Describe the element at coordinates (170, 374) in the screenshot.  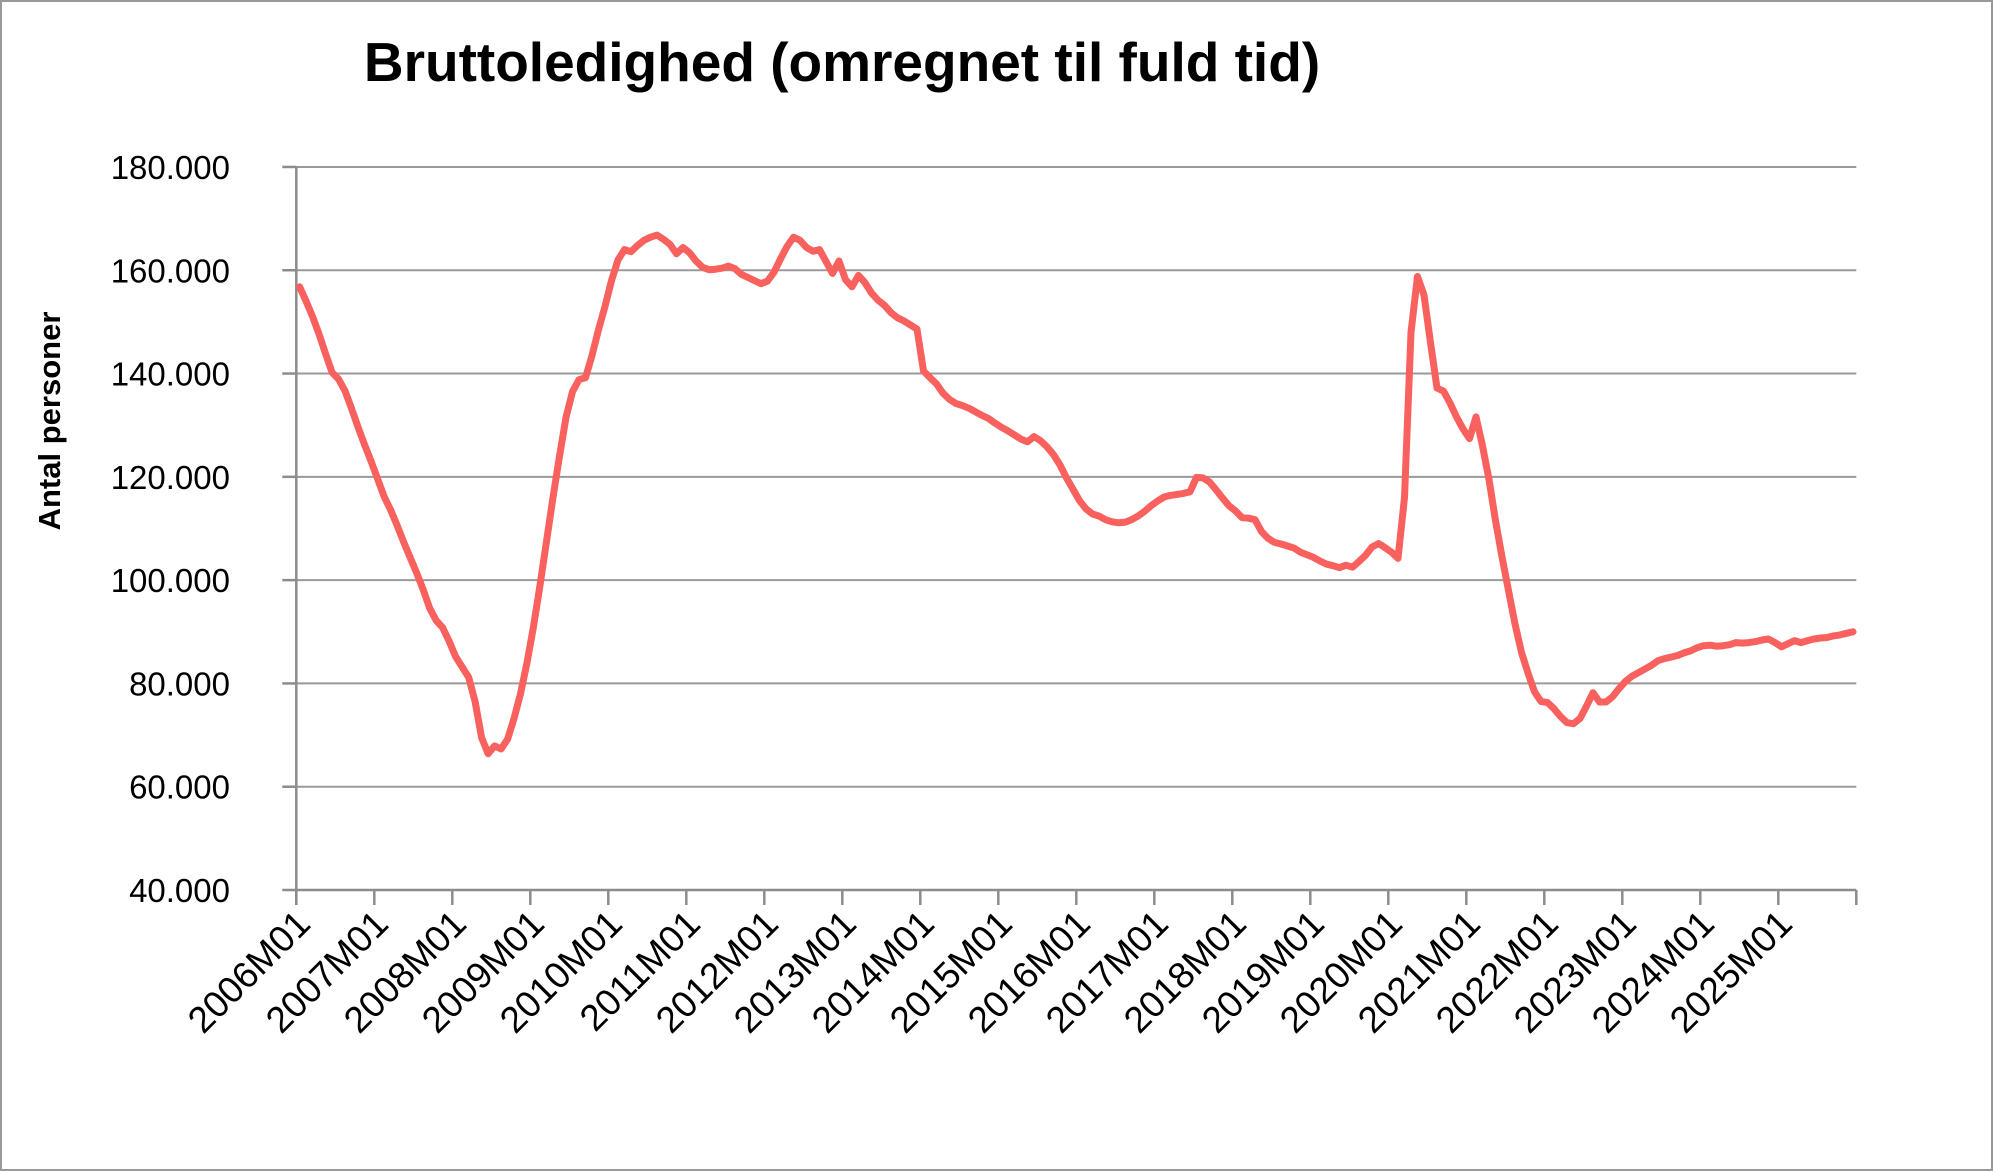
I see `y-tick-label: 140.000` at that location.